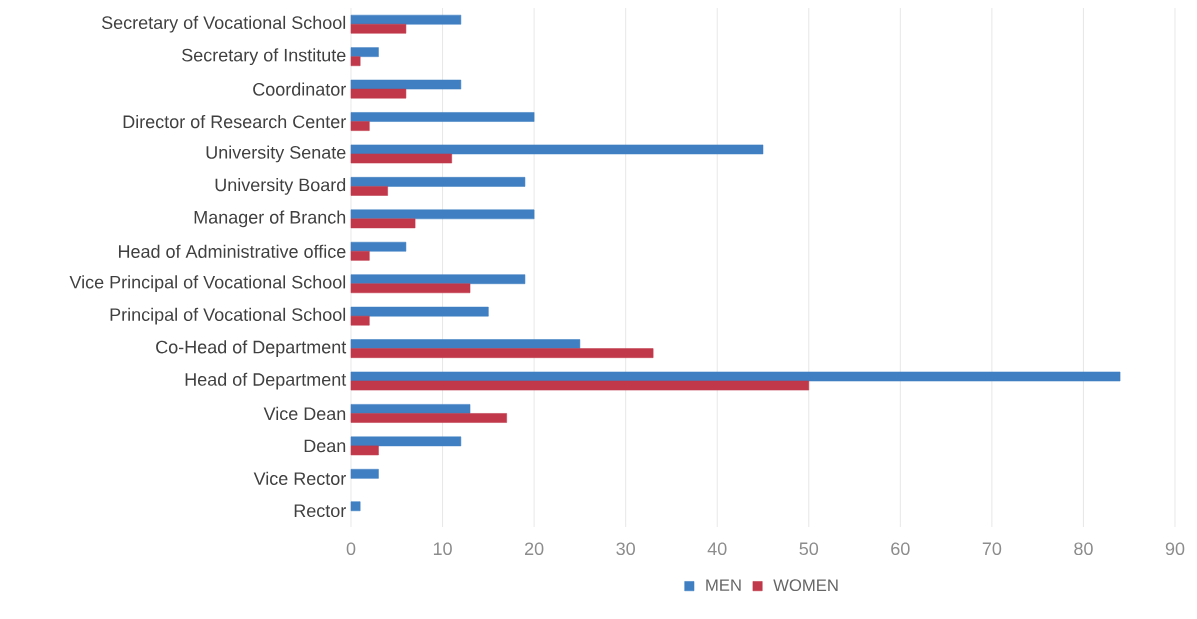 This screenshot has width=1197, height=619. What do you see at coordinates (304, 413) in the screenshot?
I see `y-tick-label: Vice Dean` at bounding box center [304, 413].